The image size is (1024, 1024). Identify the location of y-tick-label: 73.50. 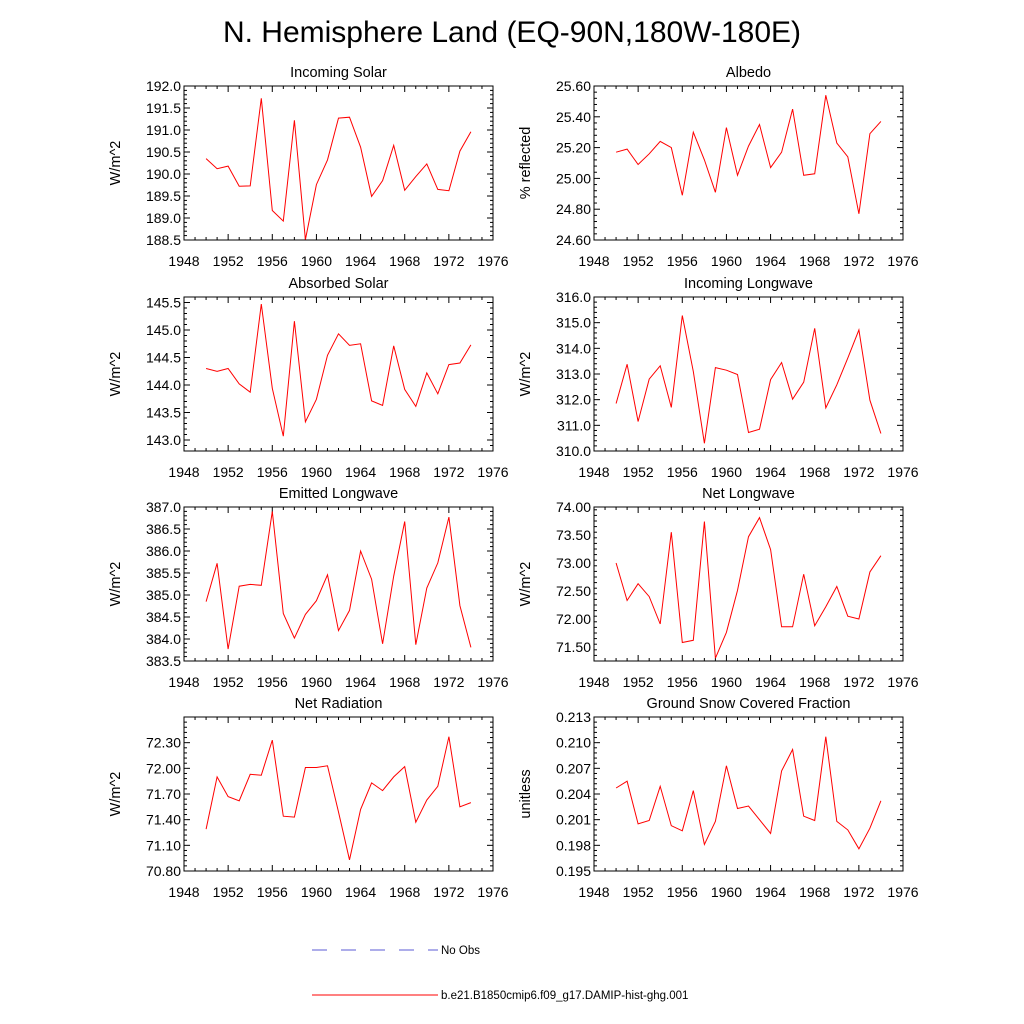
(573, 535).